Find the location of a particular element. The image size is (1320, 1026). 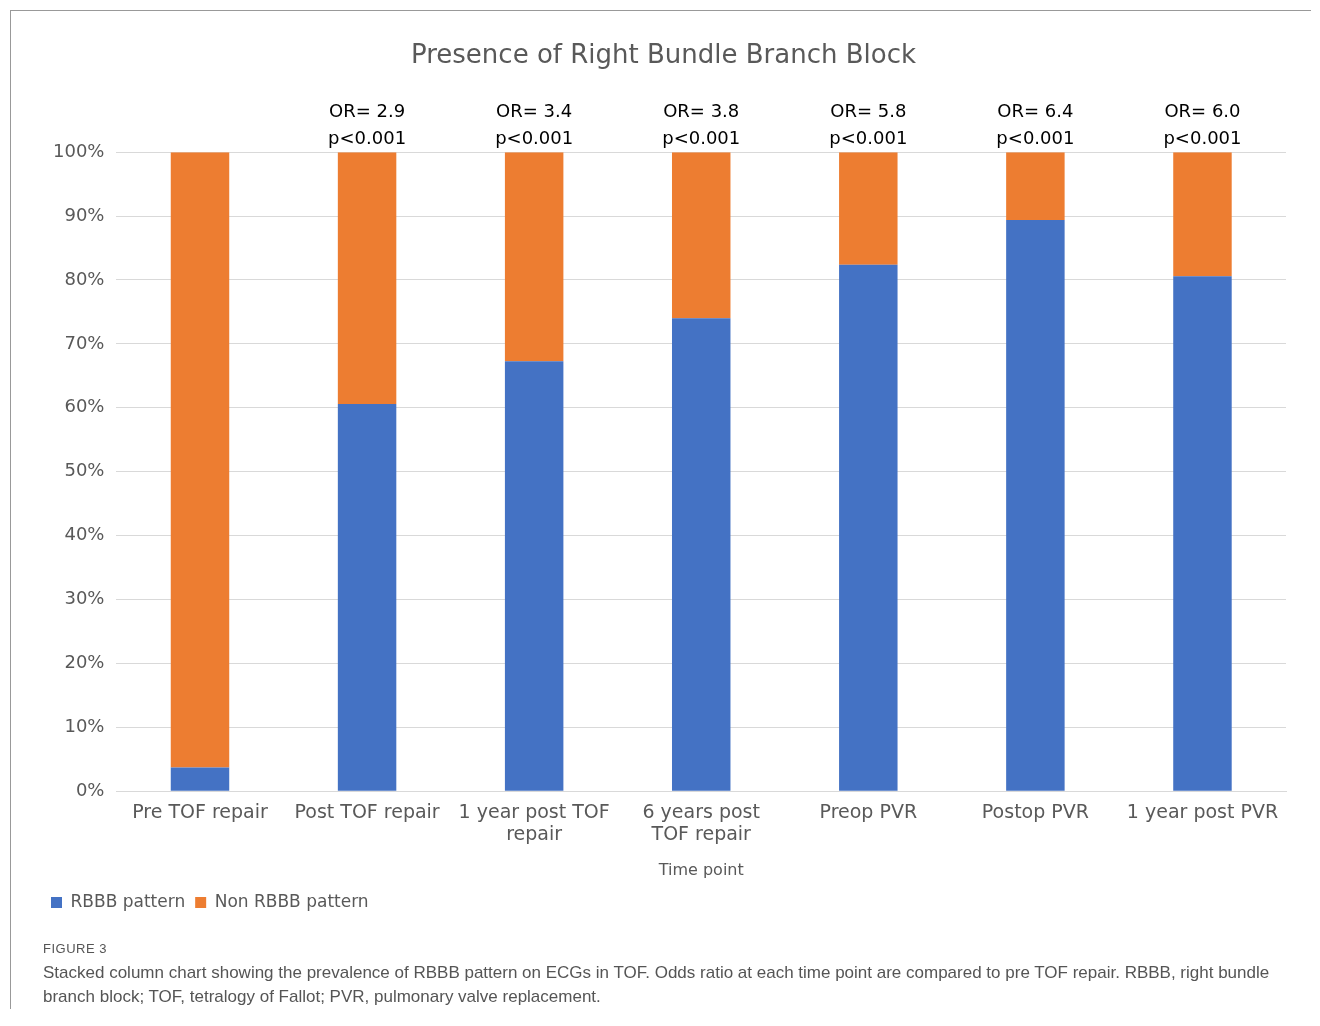

x-tick-label: Preop PVR is located at coordinates (868, 810).